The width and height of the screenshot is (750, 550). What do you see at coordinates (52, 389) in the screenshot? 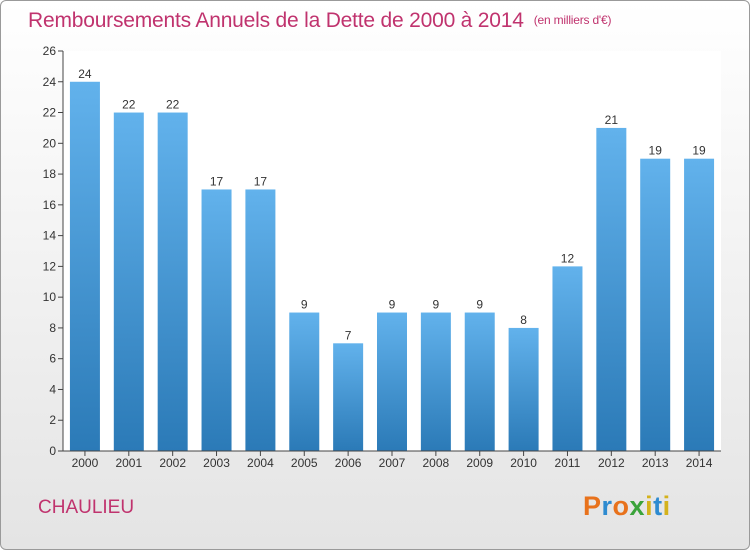
I see `y-tick-label: 4` at bounding box center [52, 389].